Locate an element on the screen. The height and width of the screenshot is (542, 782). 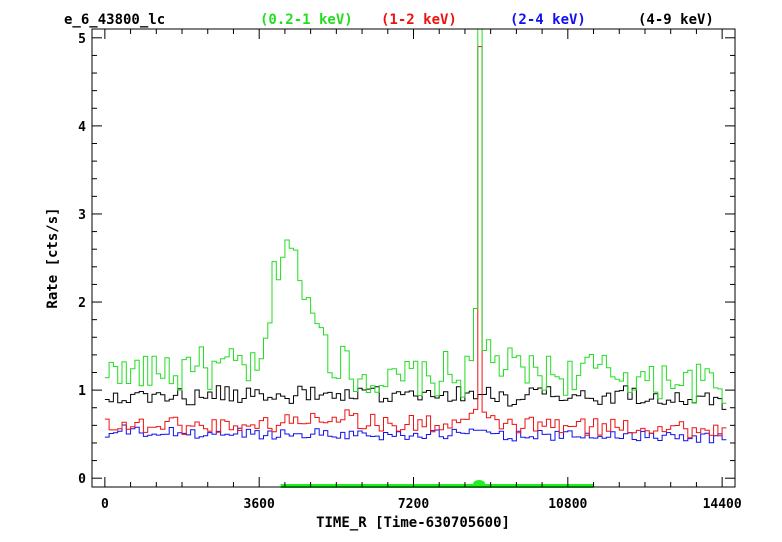
x-tick-label: 7200 is located at coordinates (413, 504).